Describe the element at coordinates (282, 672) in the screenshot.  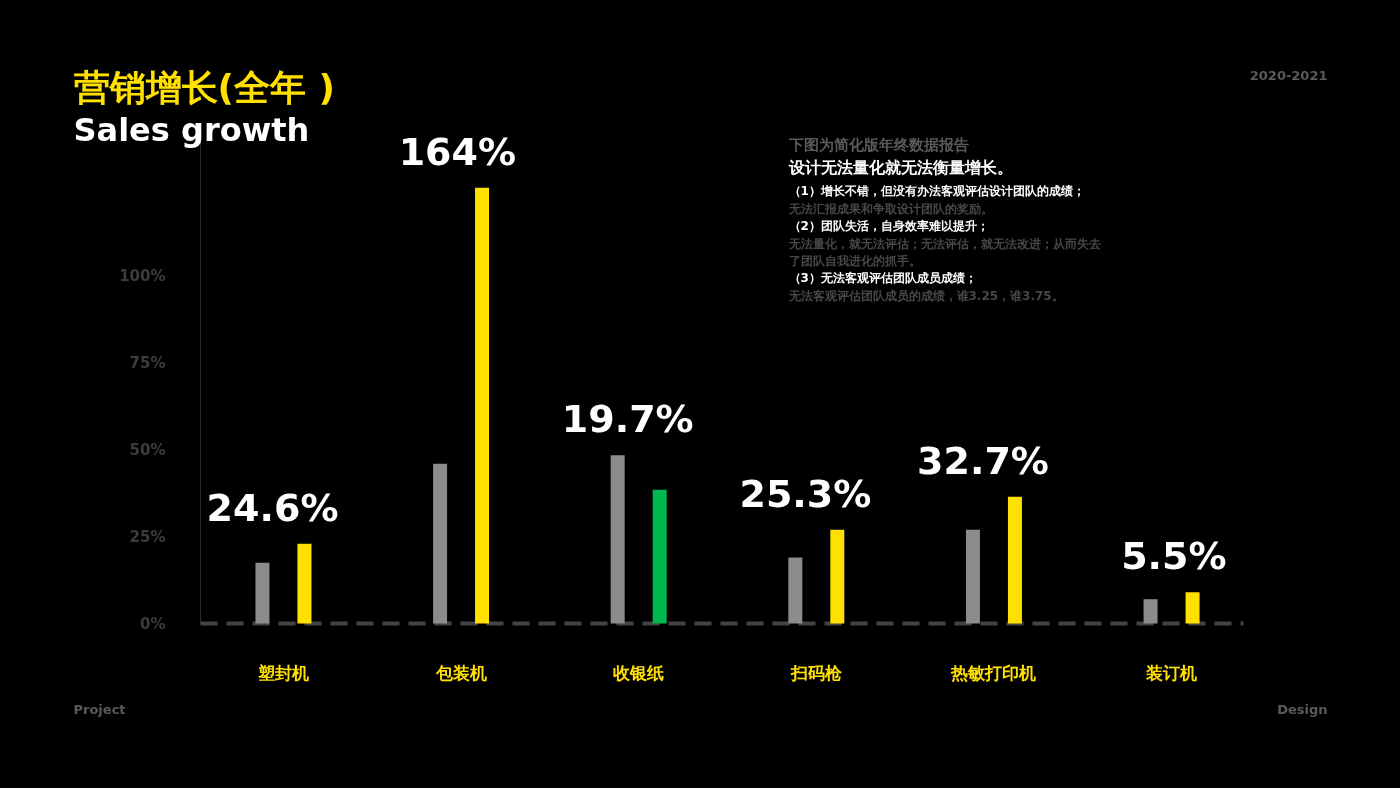
I see `x-tick-label: 塑封机` at that location.